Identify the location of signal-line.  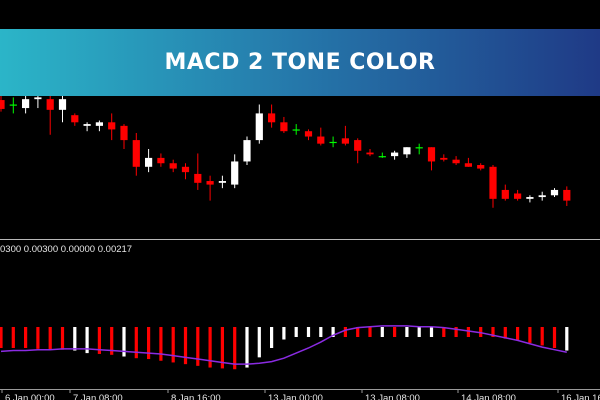
(283, 345).